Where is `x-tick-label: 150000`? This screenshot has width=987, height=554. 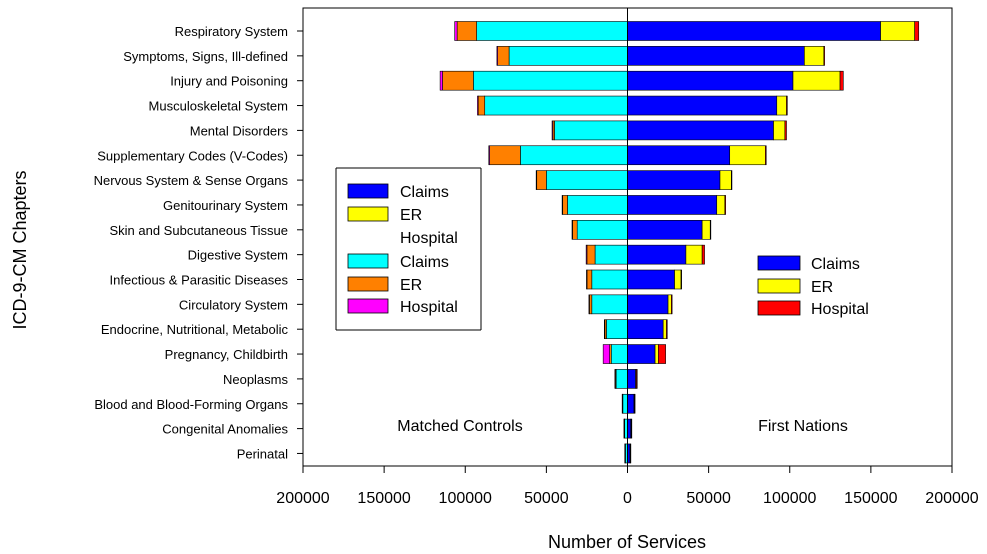
x-tick-label: 150000 is located at coordinates (870, 498).